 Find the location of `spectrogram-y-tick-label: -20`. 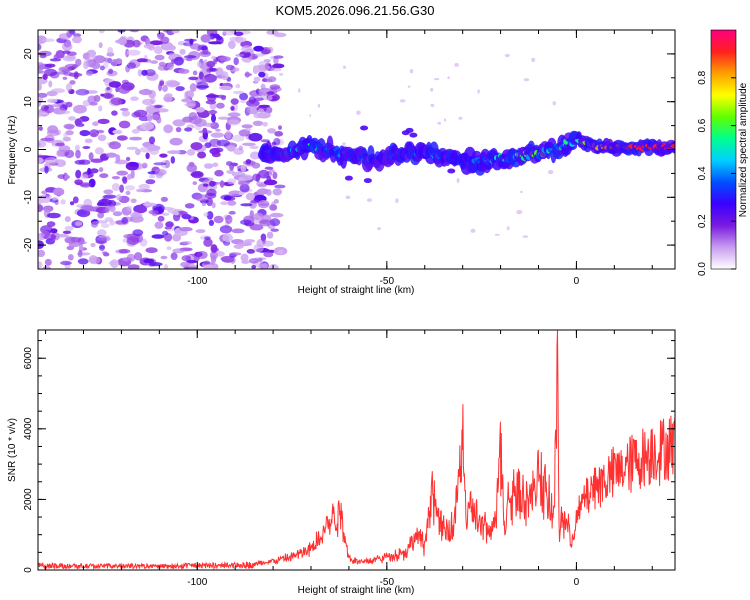

spectrogram-y-tick-label: -20 is located at coordinates (28, 244).